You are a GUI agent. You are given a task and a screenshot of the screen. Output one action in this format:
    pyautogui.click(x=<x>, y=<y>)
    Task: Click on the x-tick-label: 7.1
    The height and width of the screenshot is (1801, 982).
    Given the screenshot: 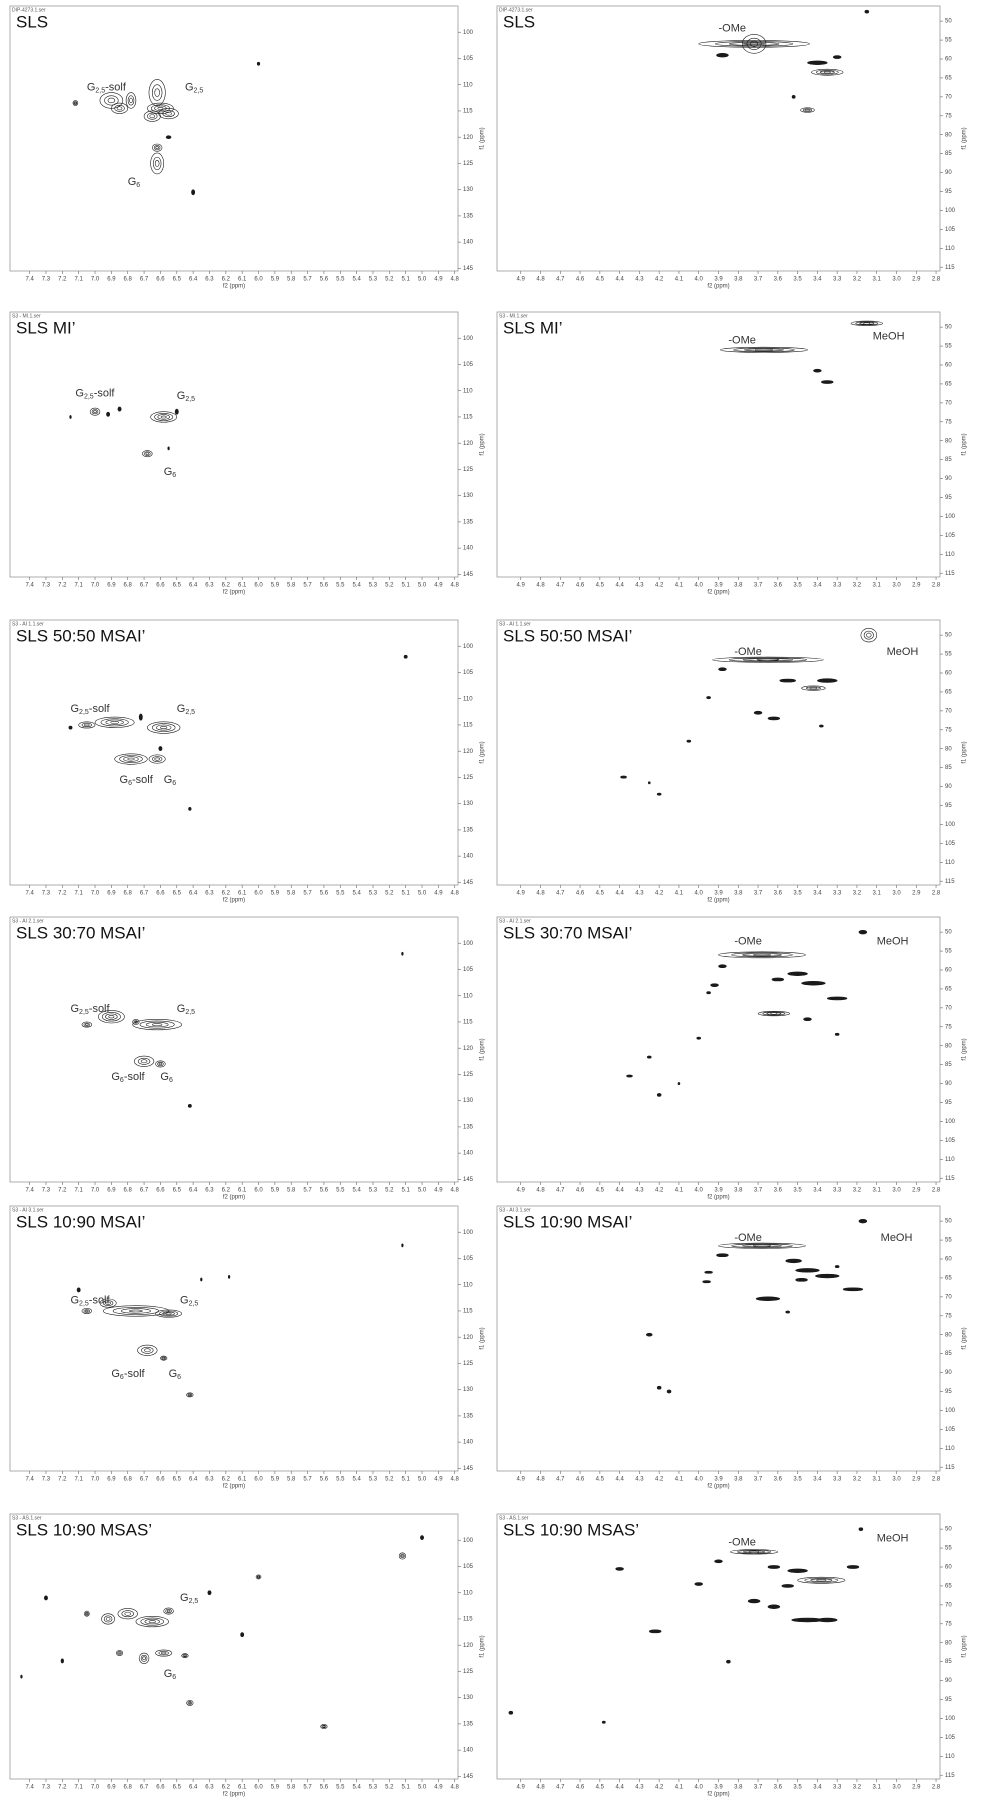 What is the action you would take?
    pyautogui.click(x=78, y=280)
    